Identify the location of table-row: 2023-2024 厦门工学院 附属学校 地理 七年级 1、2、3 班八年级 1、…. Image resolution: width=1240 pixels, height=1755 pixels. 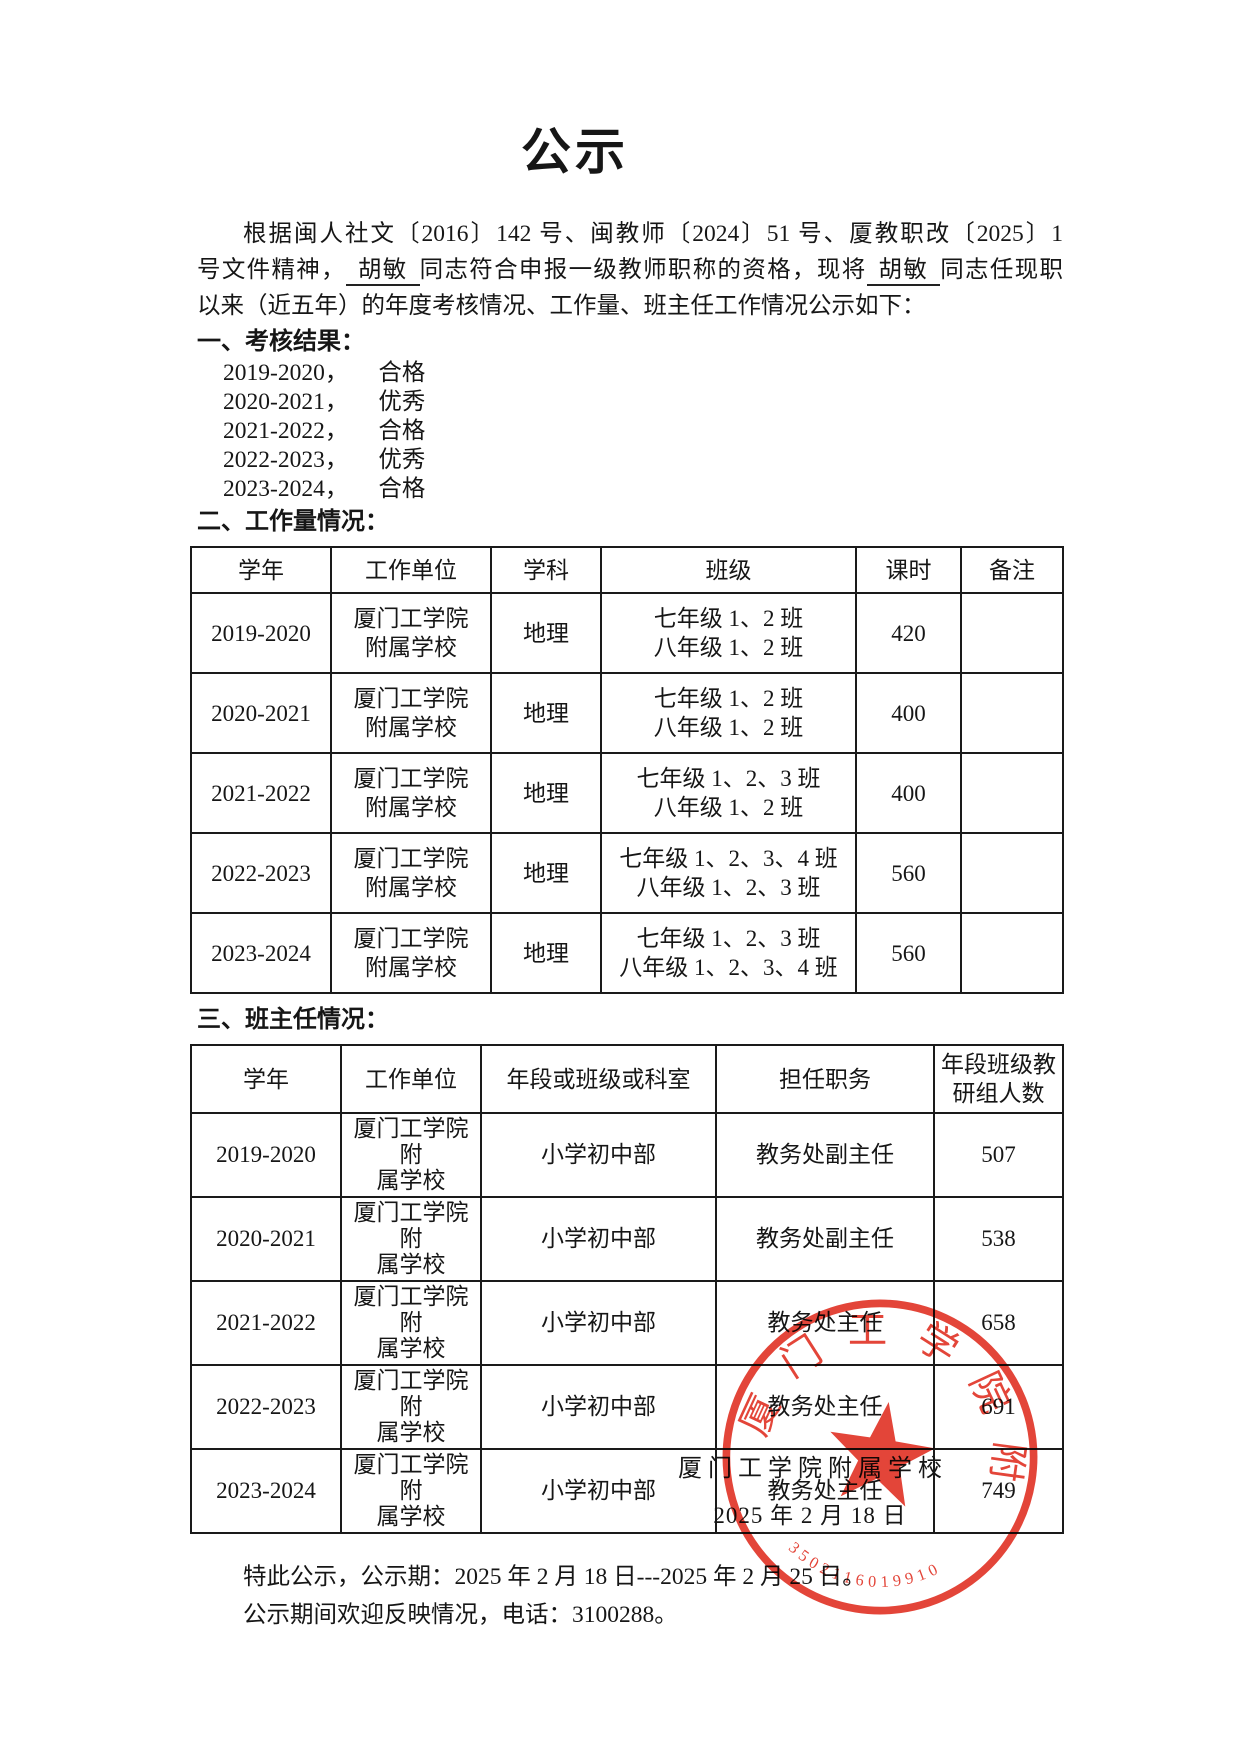
(627, 953).